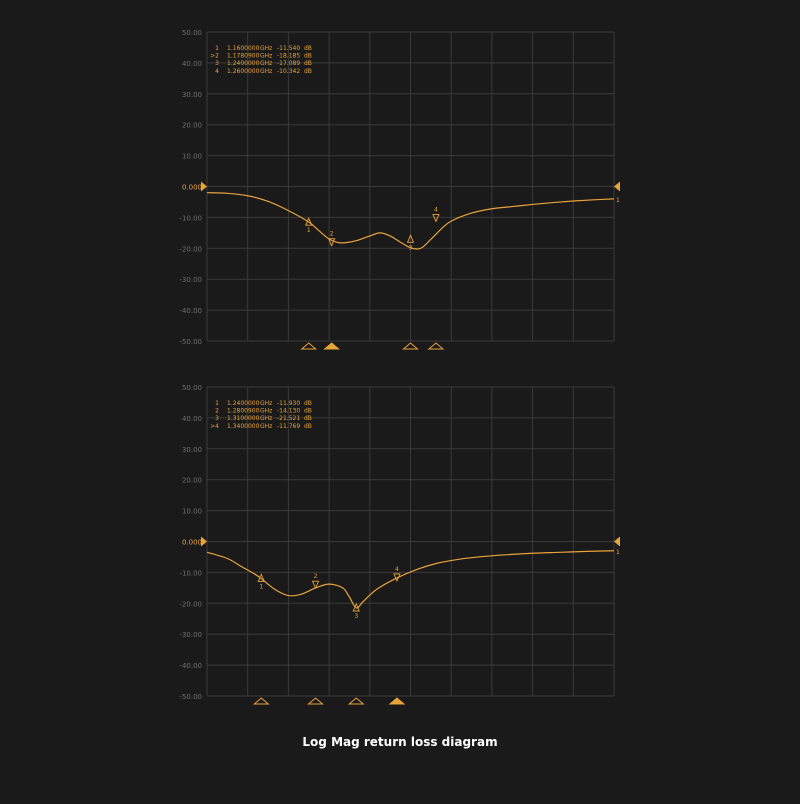 This screenshot has width=800, height=804. What do you see at coordinates (214, 56) in the screenshot?
I see `readout-marker-id: >2` at bounding box center [214, 56].